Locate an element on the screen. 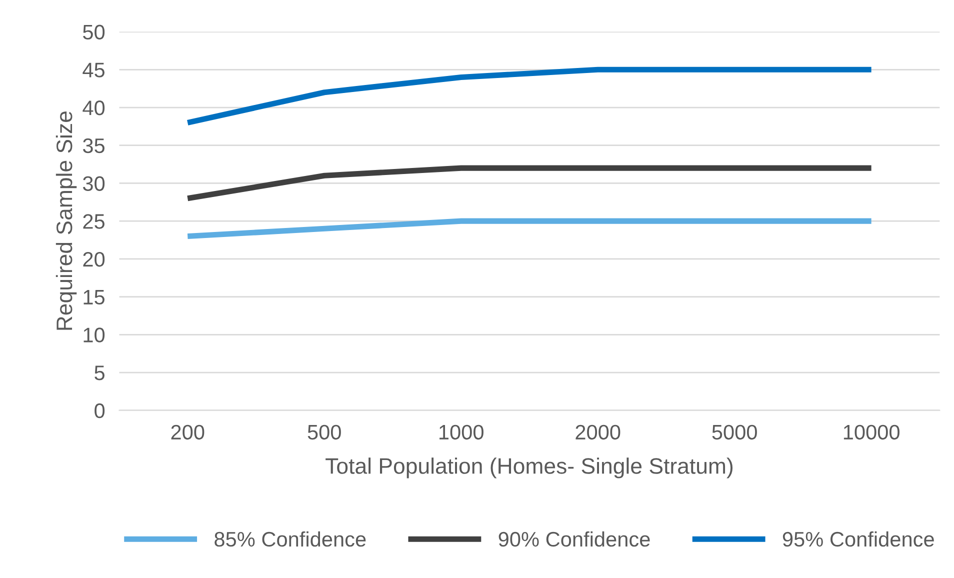 The height and width of the screenshot is (578, 954). y-tick-label: 0 is located at coordinates (99, 410).